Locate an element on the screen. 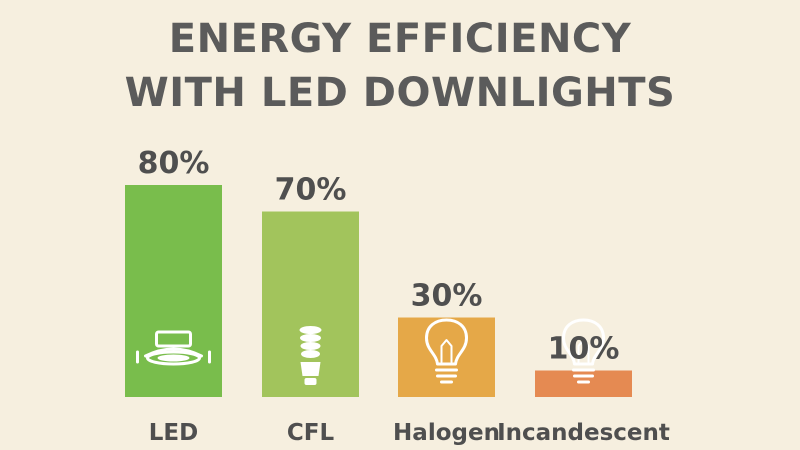 The image size is (800, 450). chart-title-line-1: ENERGY EFFICIENCY is located at coordinates (400, 39).